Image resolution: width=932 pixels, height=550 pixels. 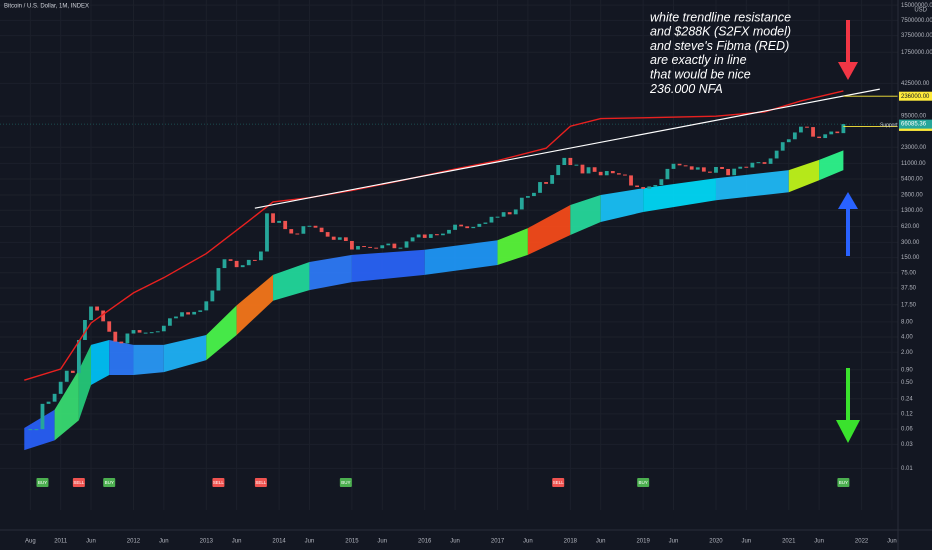 I want to click on trendline, so click(x=567, y=148).